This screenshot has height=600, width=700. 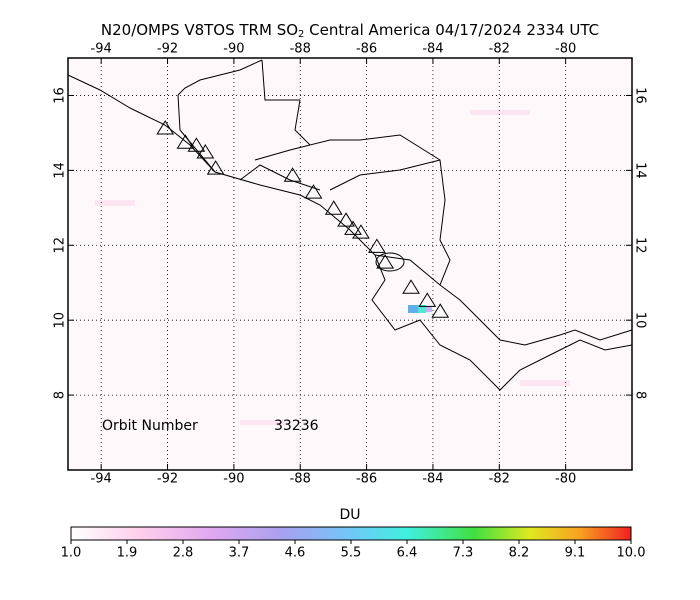 I want to click on orbit-number: 33236, so click(x=296, y=426).